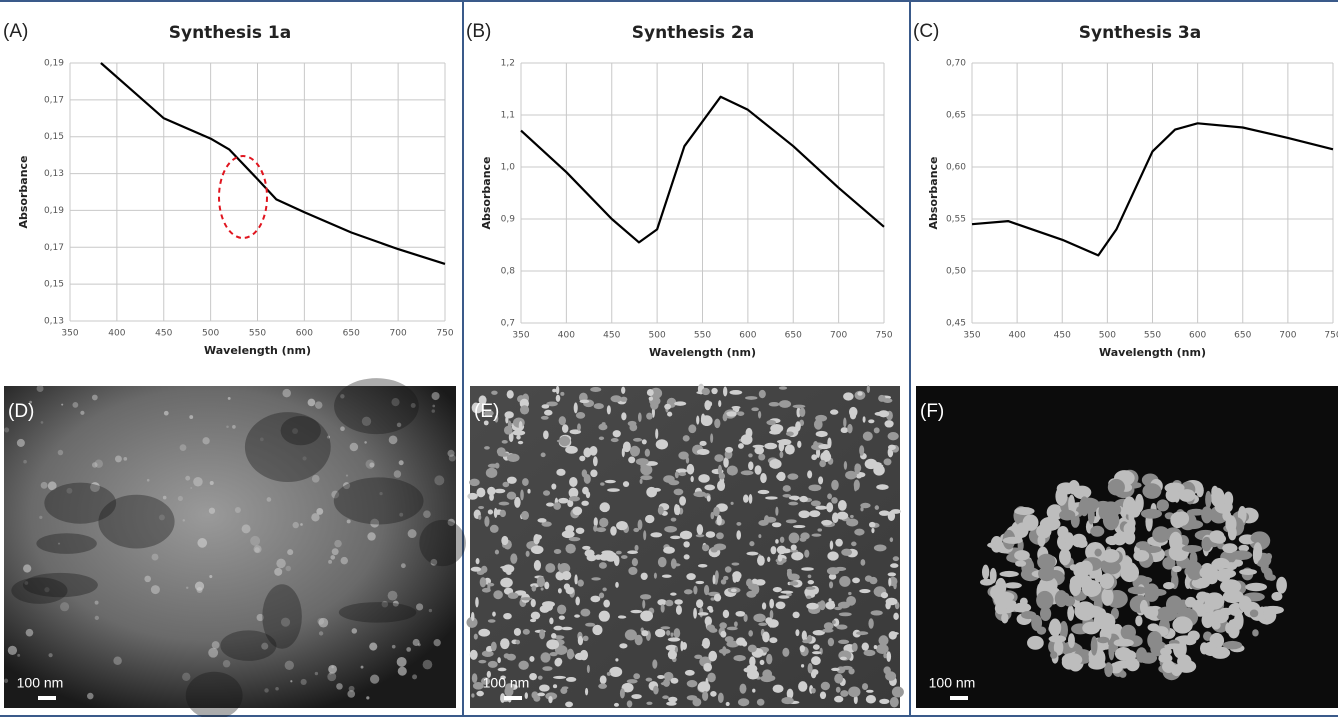 This screenshot has width=1338, height=721. Describe the element at coordinates (693, 33) in the screenshot. I see `chart-title: Synthesis 2a` at that location.